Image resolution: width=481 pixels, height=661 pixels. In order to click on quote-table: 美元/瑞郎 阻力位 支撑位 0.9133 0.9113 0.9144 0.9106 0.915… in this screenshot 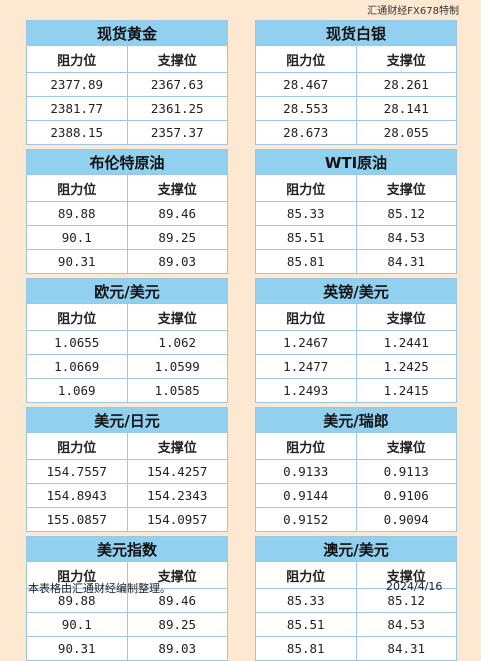, I will do `click(356, 469)`.